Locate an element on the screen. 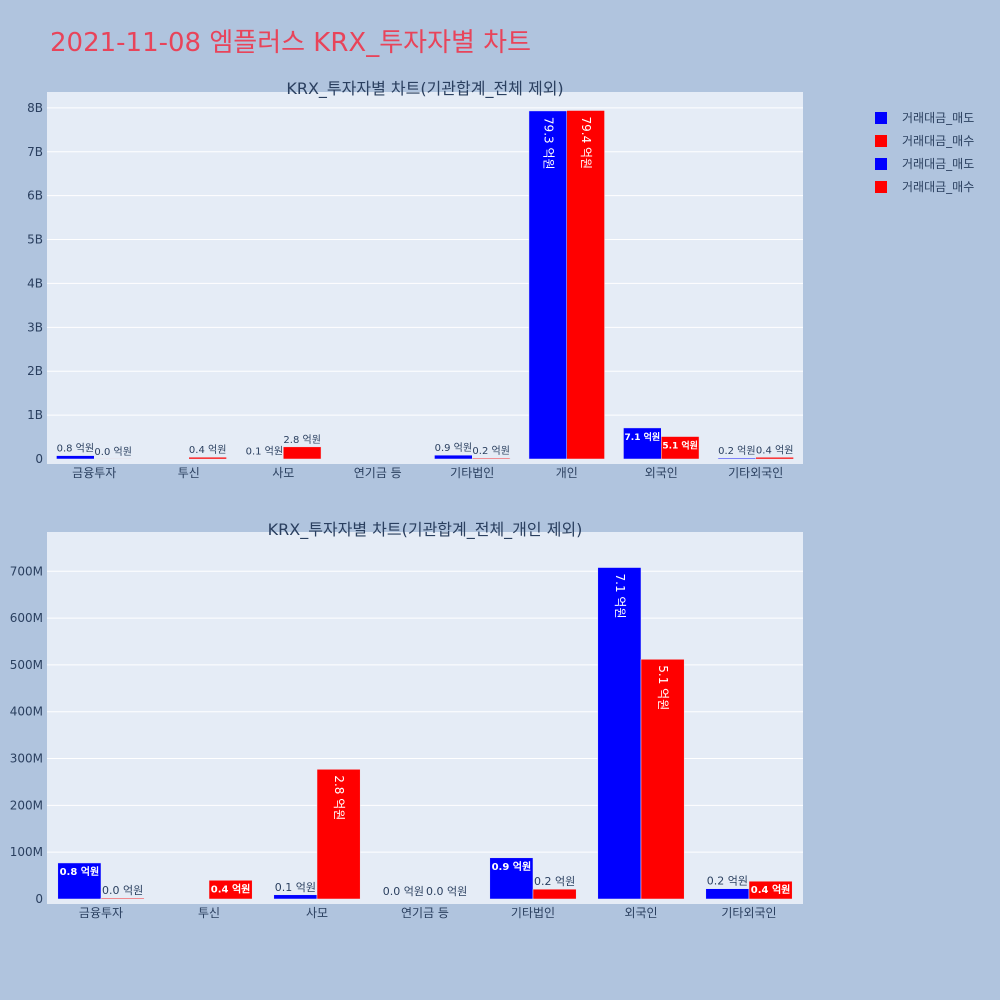  chart-title: KRX_투자자별 차트(기관합계_전체_개인 제외) is located at coordinates (425, 530).